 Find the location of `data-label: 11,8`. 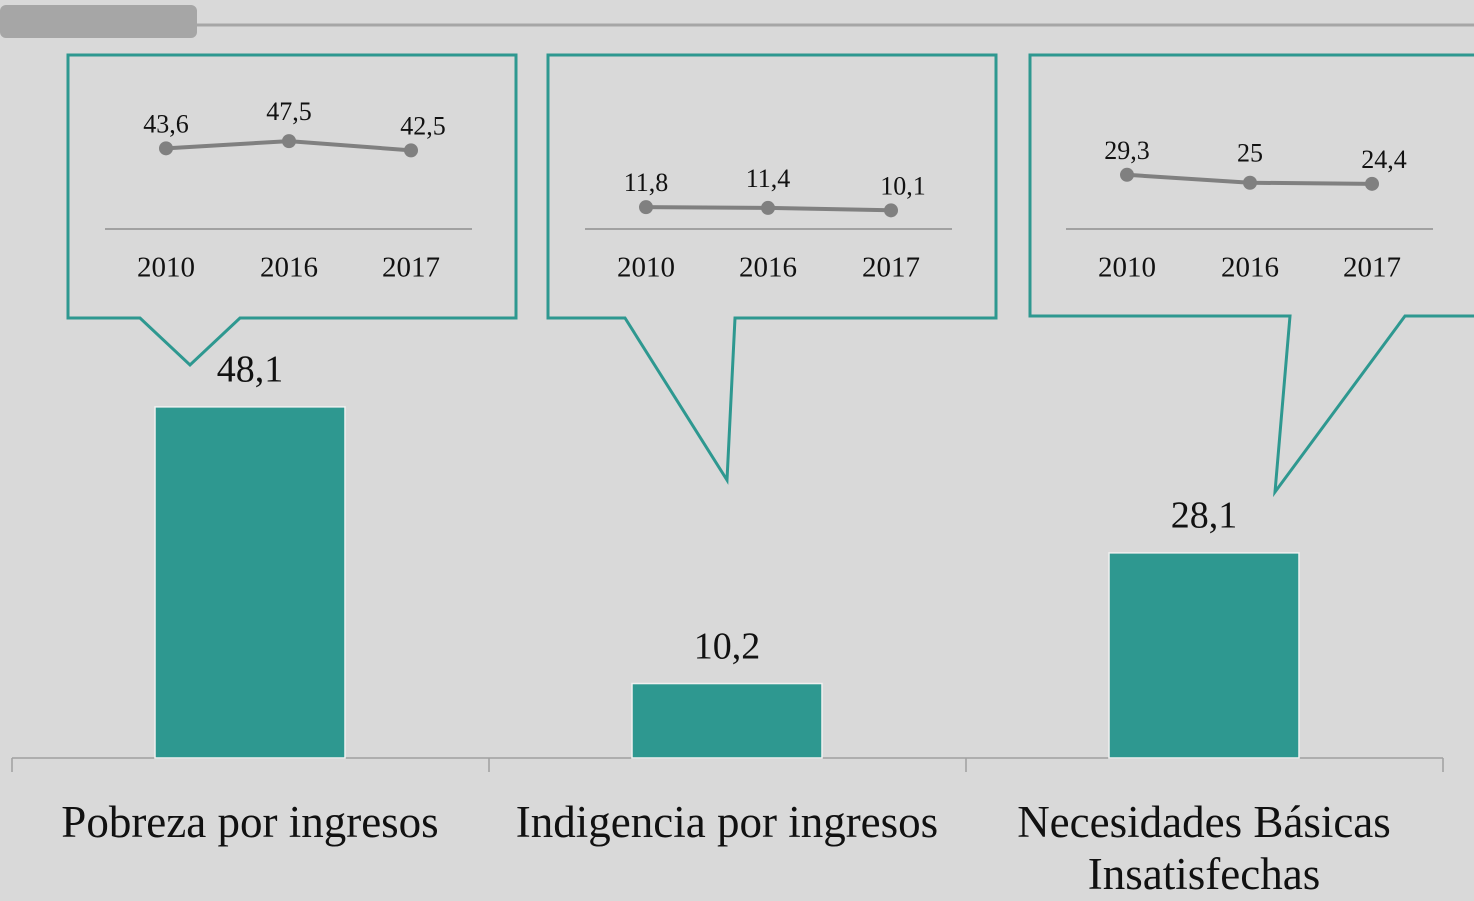

data-label: 11,8 is located at coordinates (646, 182).